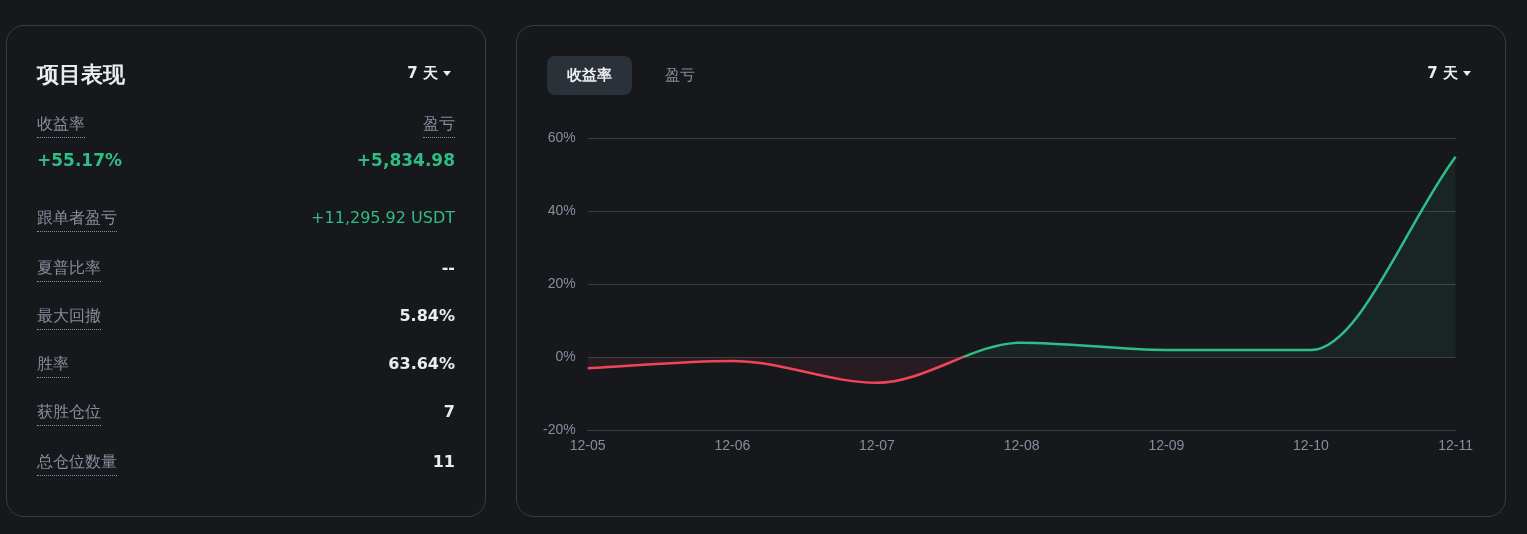 This screenshot has height=534, width=1527. I want to click on chart-subtitle: 7 天, so click(1442, 73).